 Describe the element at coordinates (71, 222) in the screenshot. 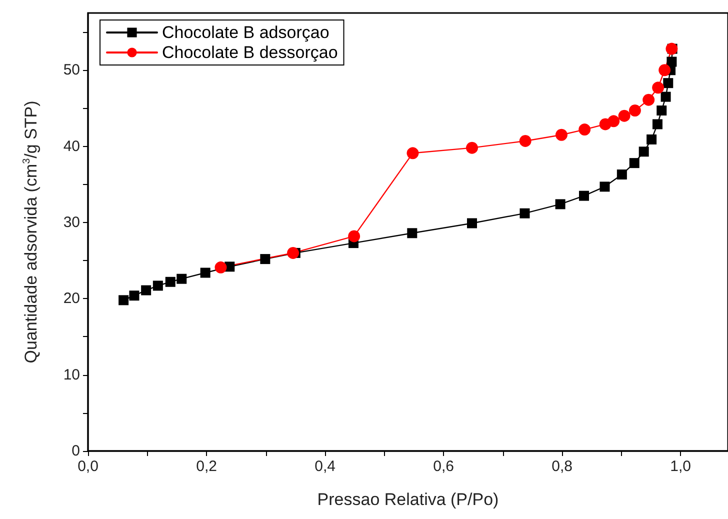

I see `y-tick-label: 30` at that location.